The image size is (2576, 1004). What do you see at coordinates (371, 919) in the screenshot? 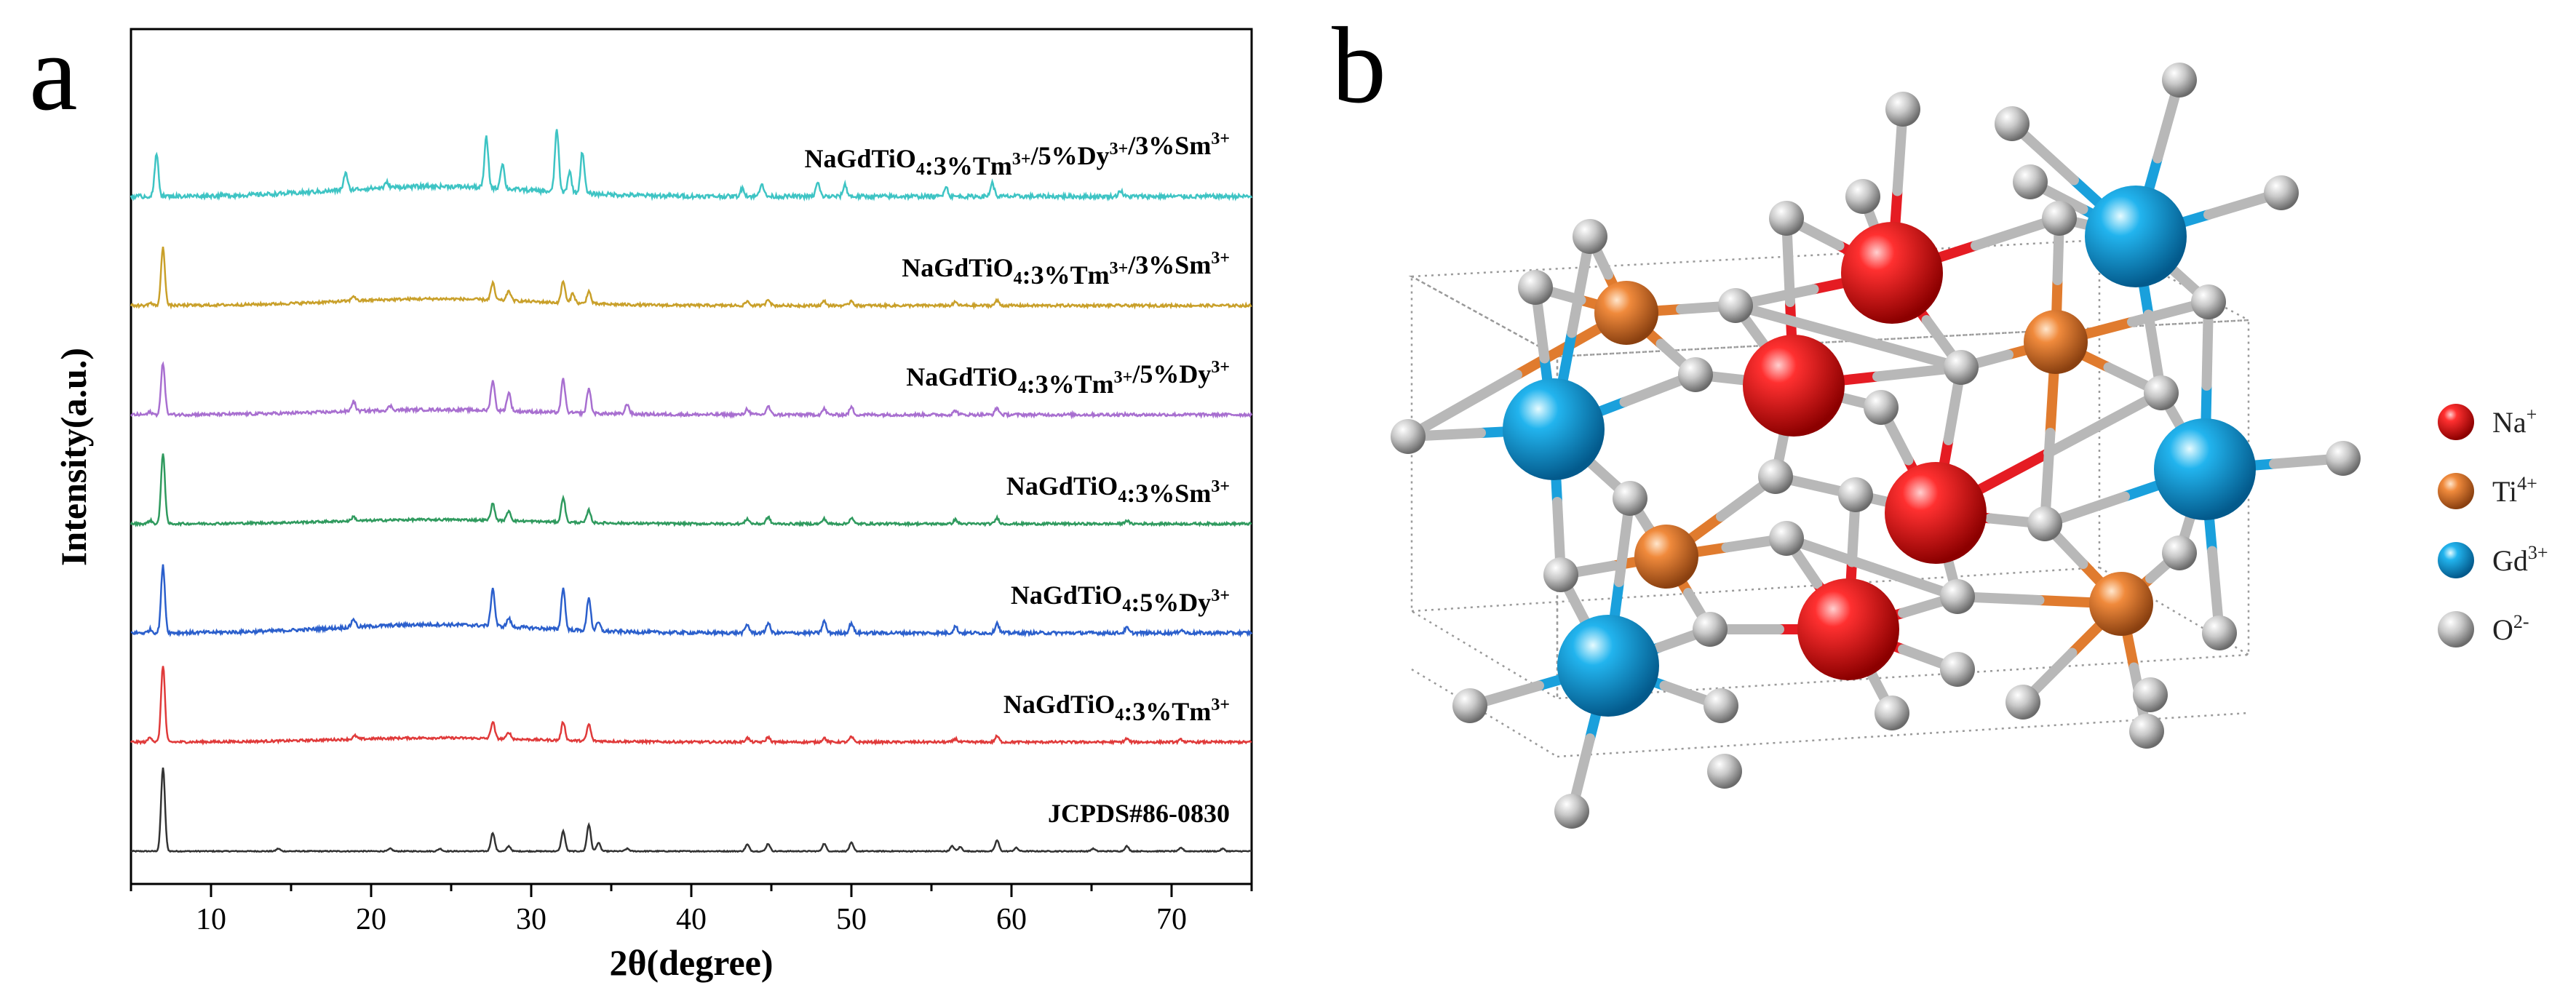
I see `x-tick-label: 20` at bounding box center [371, 919].